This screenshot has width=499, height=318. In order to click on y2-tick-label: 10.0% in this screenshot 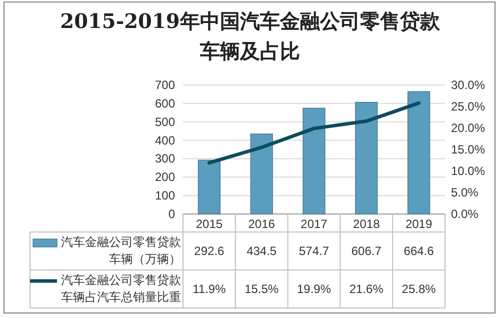, I will do `click(468, 171)`.